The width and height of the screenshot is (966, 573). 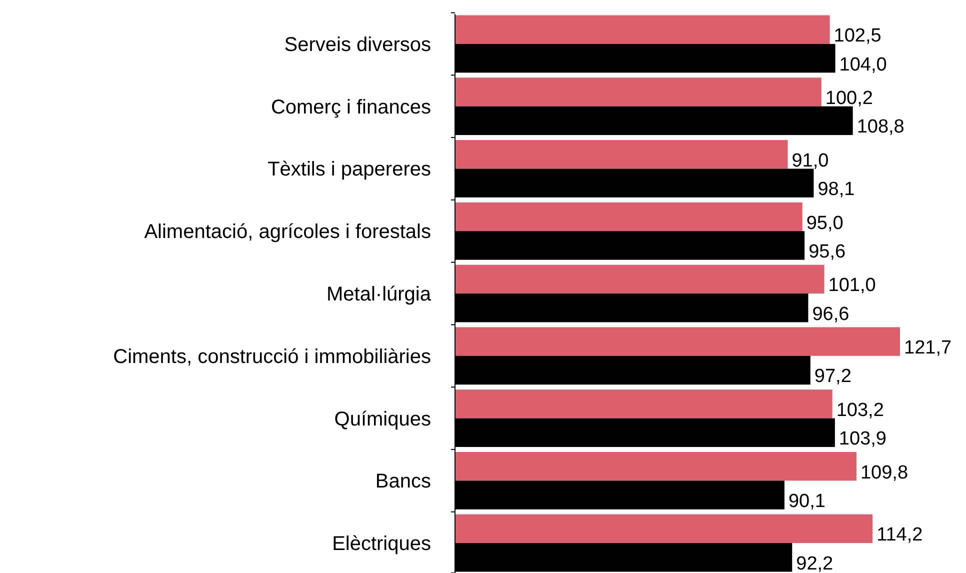 I want to click on y-tick-label: Metal·lúrgia, so click(x=379, y=295).